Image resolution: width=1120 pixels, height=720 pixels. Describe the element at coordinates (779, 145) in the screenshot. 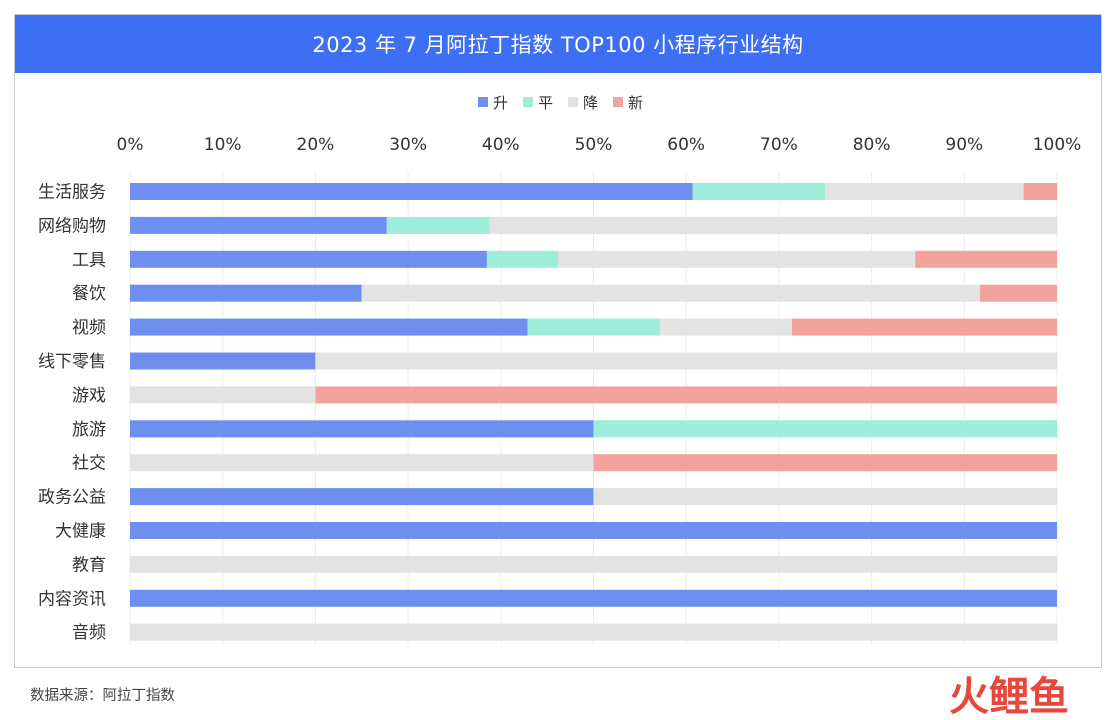

I see `x-tick-label-7: 70%` at that location.